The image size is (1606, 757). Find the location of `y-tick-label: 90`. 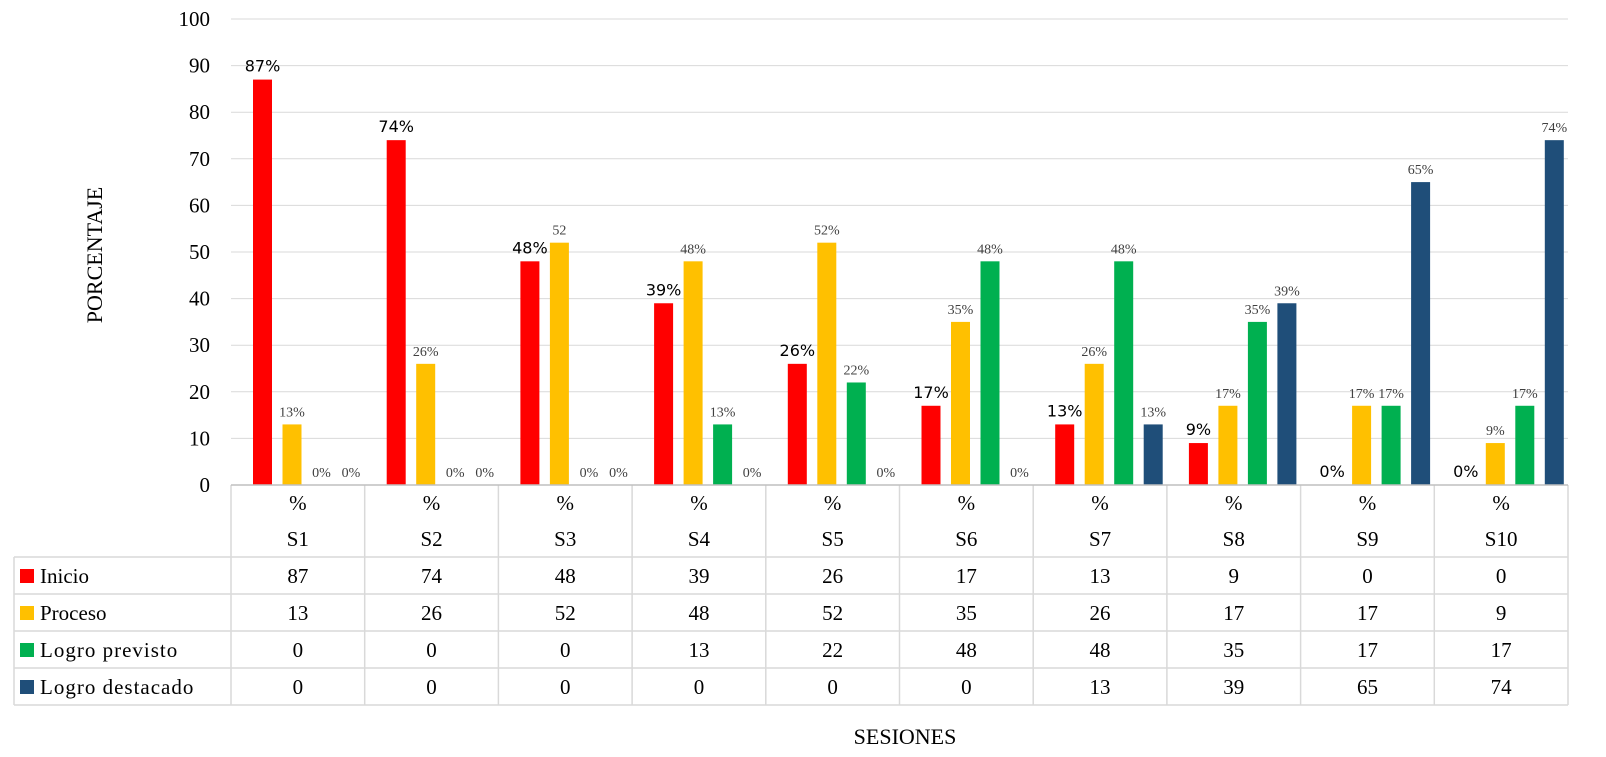

y-tick-label: 90 is located at coordinates (199, 66).